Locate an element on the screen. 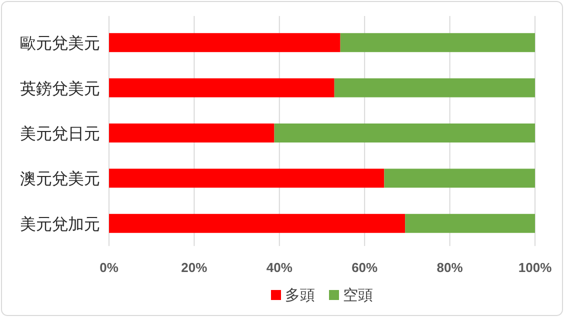 The height and width of the screenshot is (317, 564). x-tick-label: 60% is located at coordinates (365, 267).